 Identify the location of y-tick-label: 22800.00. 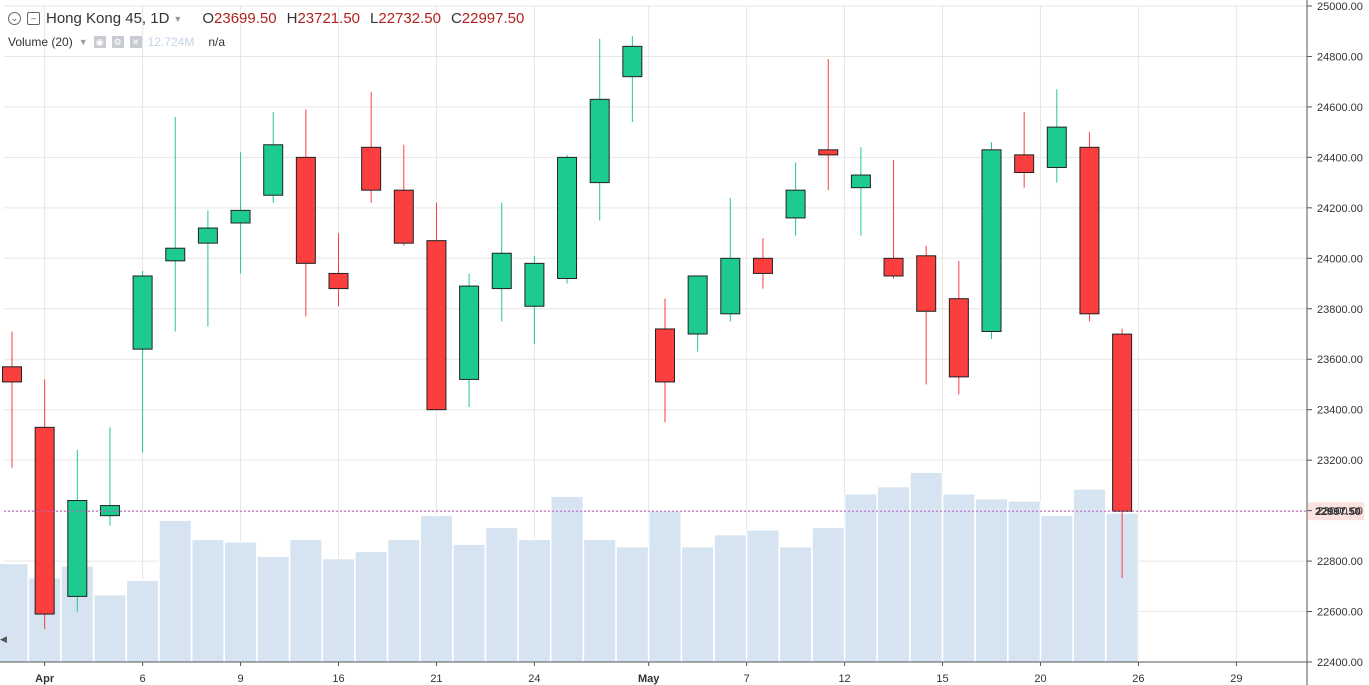
(1340, 562).